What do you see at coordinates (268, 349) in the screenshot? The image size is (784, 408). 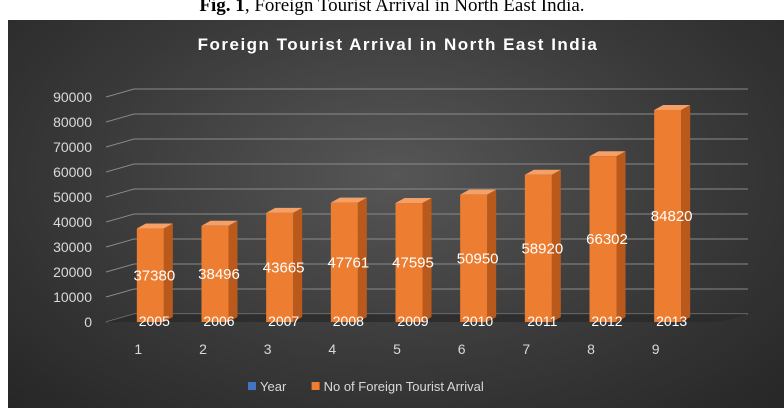 I see `x-tick-label: 3` at bounding box center [268, 349].